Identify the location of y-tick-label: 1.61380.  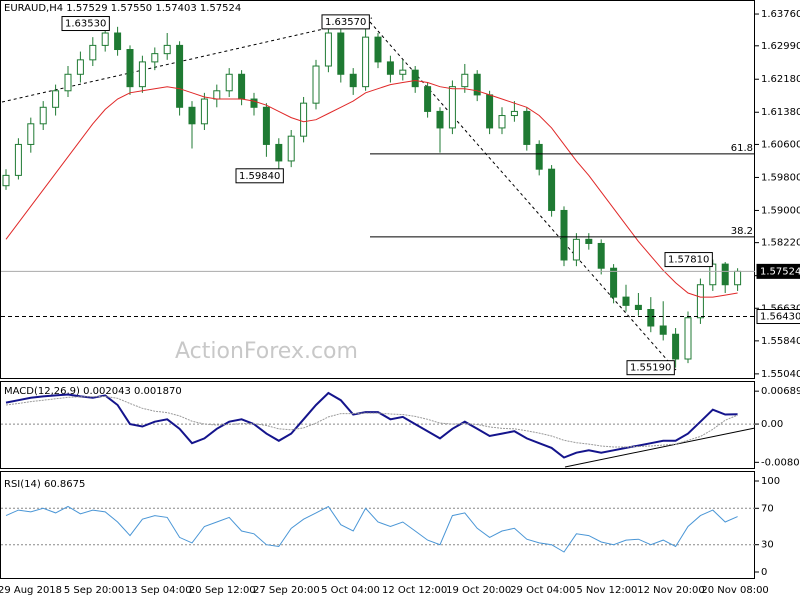
(780, 112).